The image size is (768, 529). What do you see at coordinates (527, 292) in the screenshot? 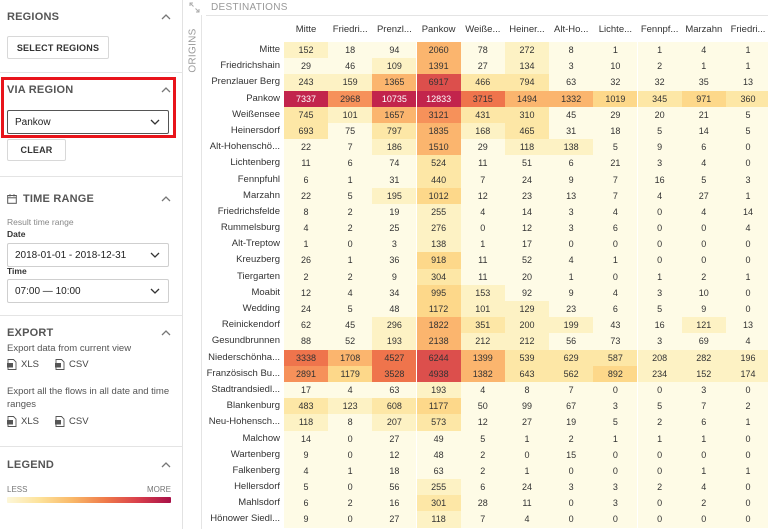
I see `matrix-cell: 92` at bounding box center [527, 292].